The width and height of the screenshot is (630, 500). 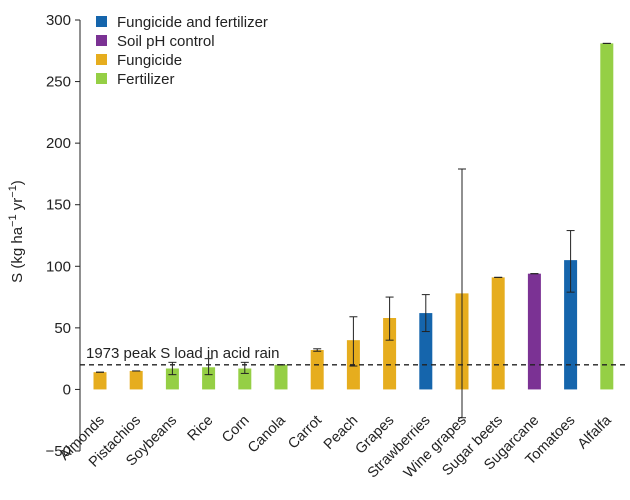 I want to click on legend-label: Soil pH control, so click(x=166, y=41).